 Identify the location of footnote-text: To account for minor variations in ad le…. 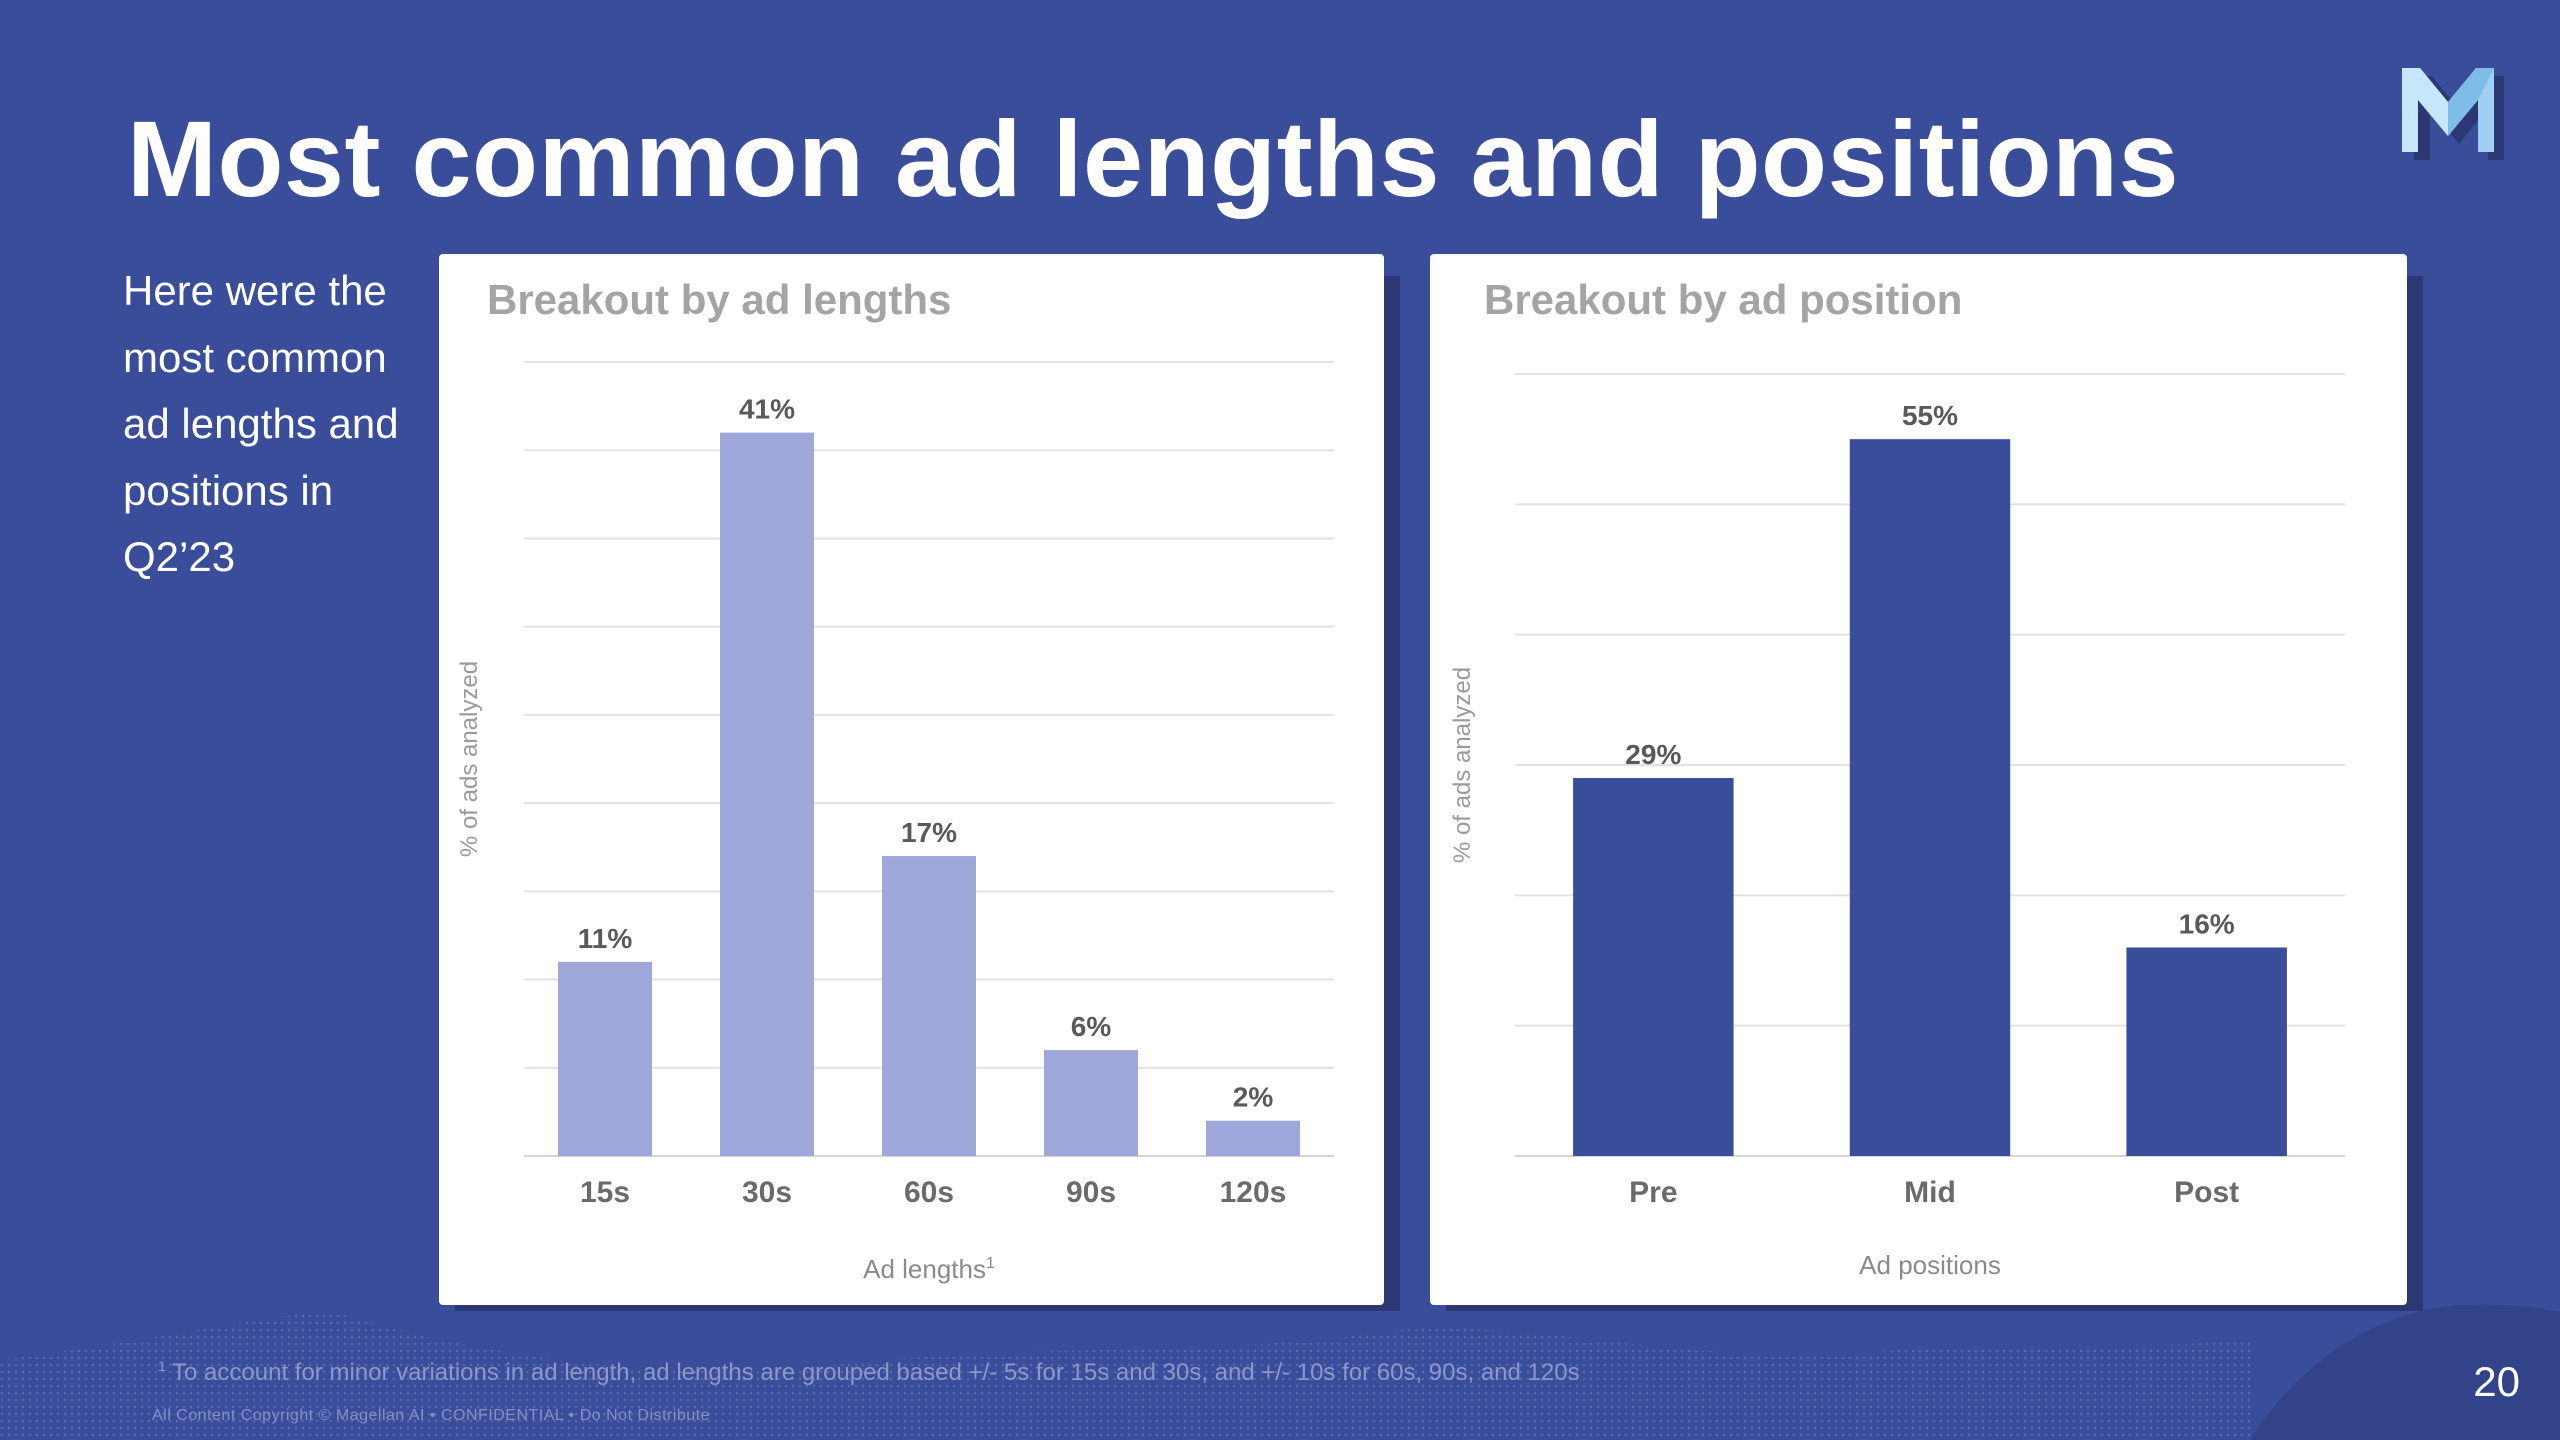
(876, 1372).